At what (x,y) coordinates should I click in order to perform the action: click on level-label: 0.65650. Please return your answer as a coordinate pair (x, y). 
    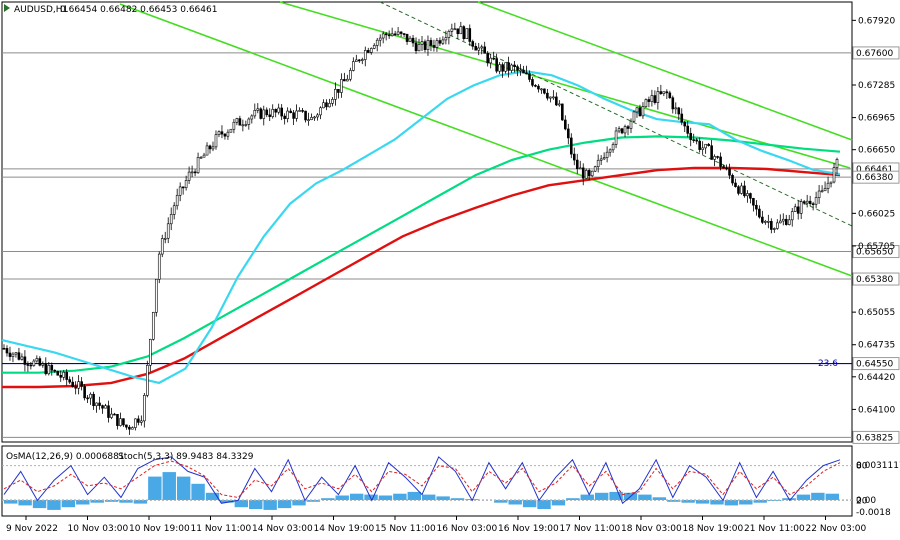
    Looking at the image, I should click on (874, 253).